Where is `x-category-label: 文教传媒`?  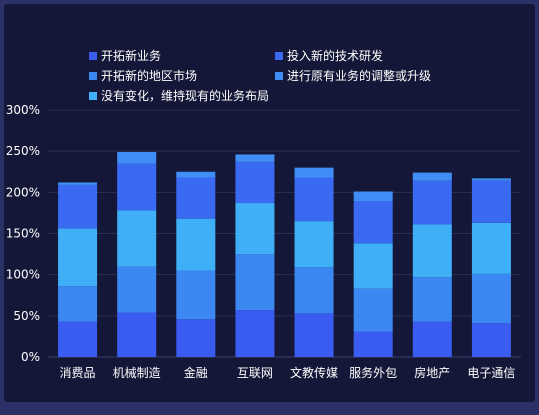
x-category-label: 文教传媒 is located at coordinates (314, 372).